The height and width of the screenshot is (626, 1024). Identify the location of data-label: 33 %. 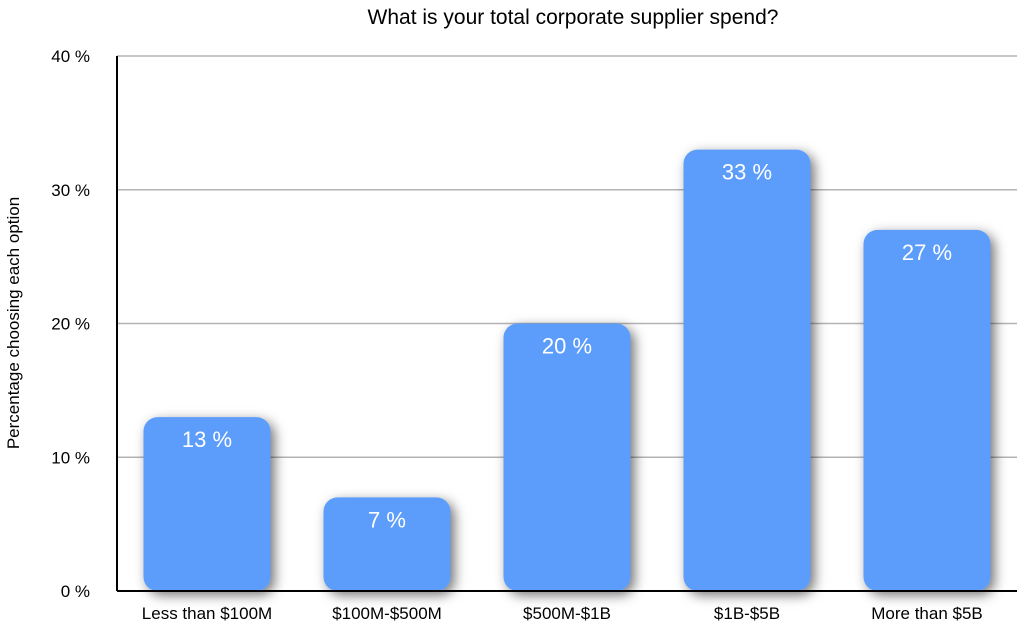
(747, 172).